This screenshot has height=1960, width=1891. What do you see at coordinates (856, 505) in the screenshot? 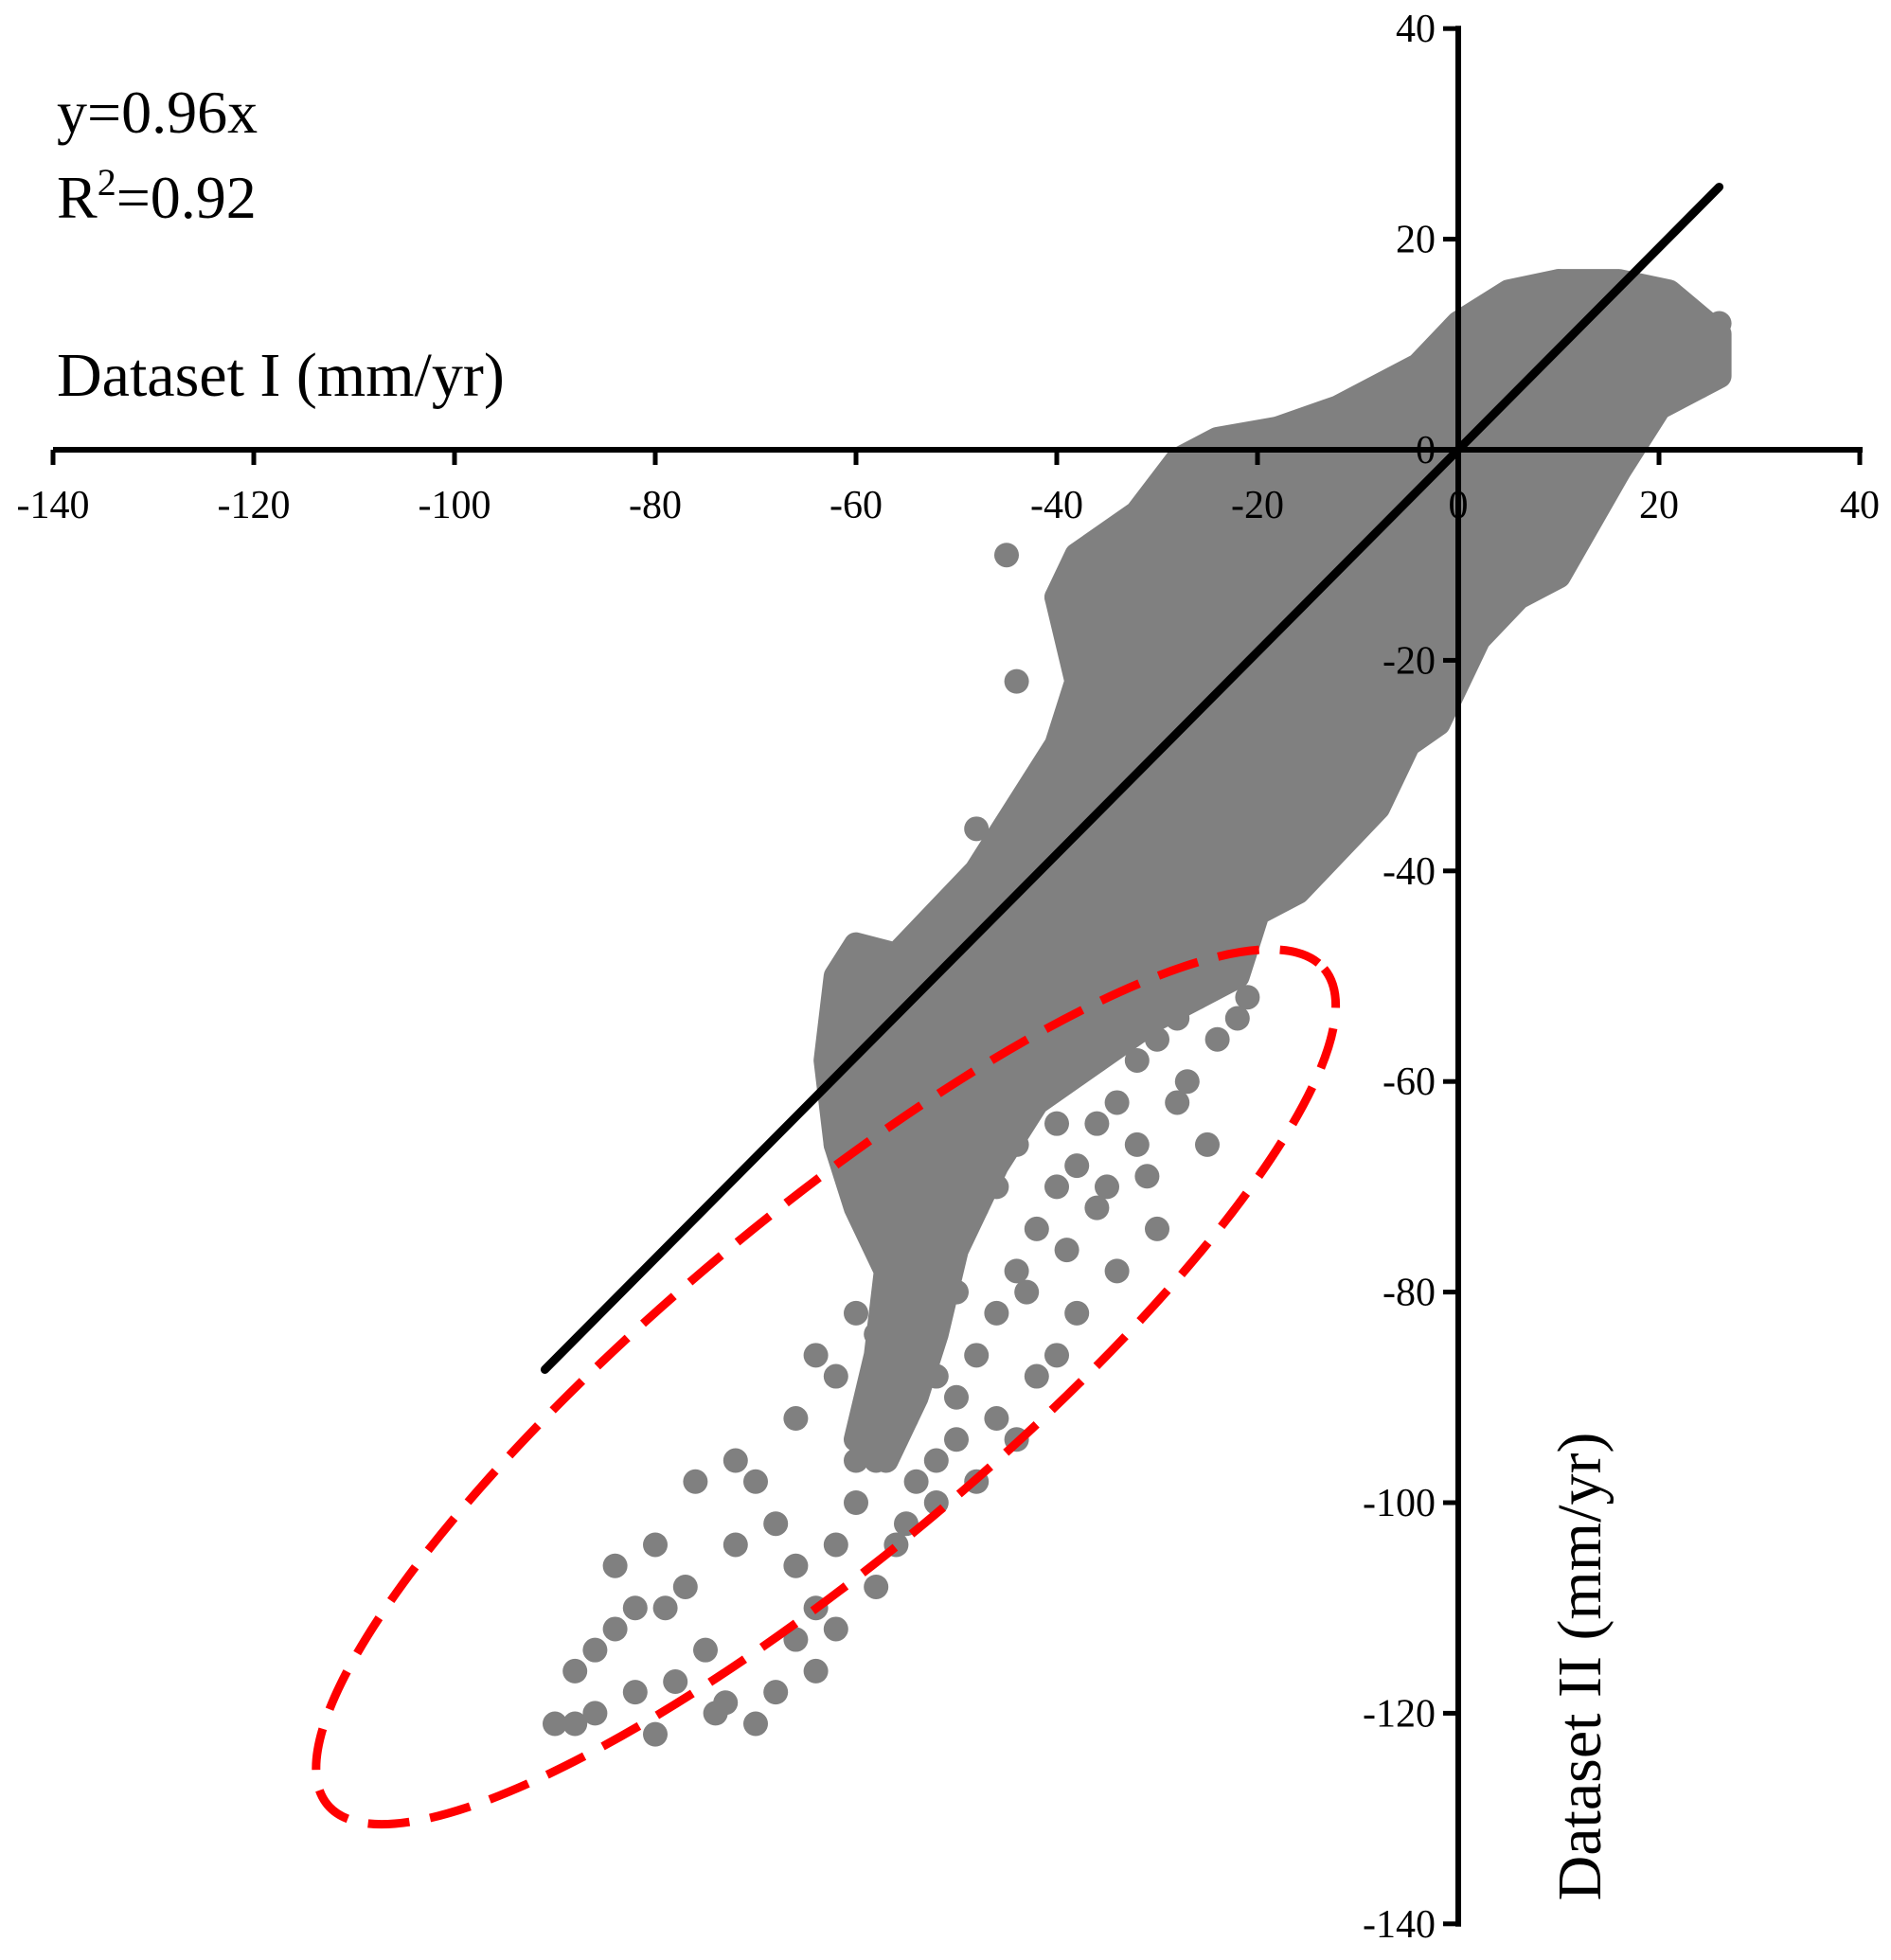
I see `x-tick-label: -60` at bounding box center [856, 505].